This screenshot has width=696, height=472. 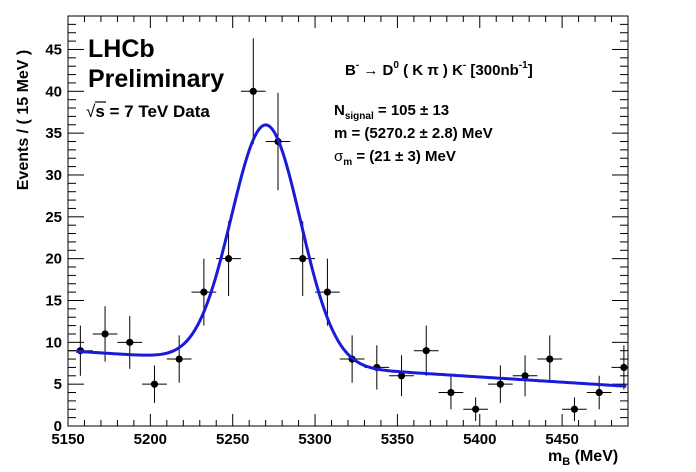 What do you see at coordinates (479, 439) in the screenshot?
I see `x-tick-label: 5400` at bounding box center [479, 439].